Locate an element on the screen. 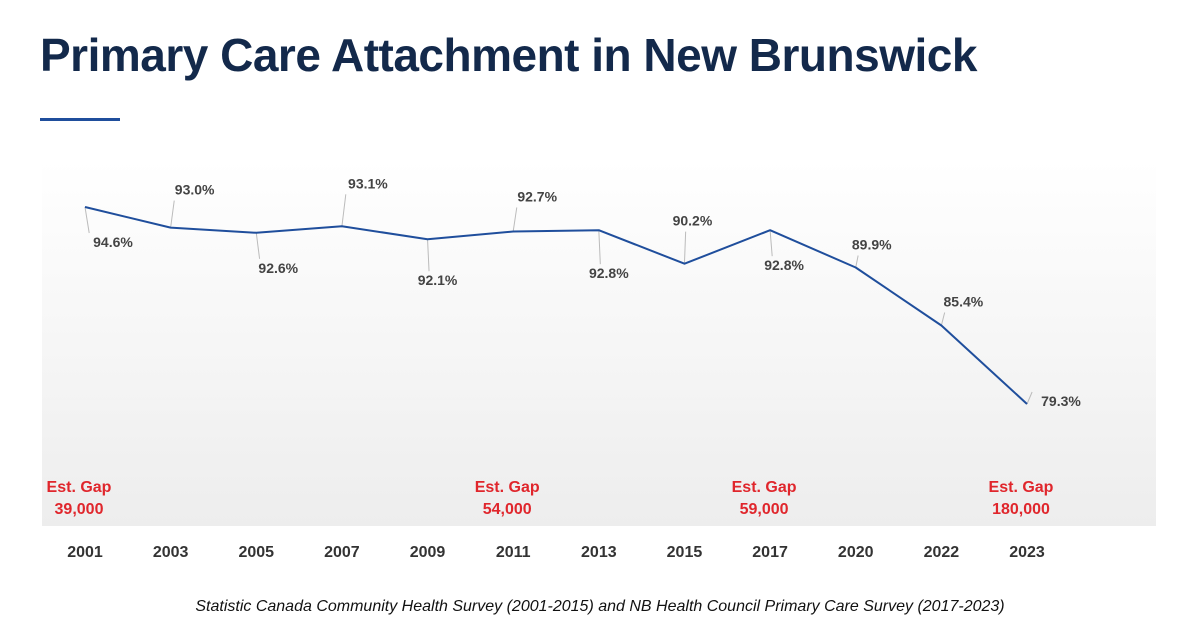 This screenshot has width=1200, height=638. x-tick-label: 2001 is located at coordinates (85, 552).